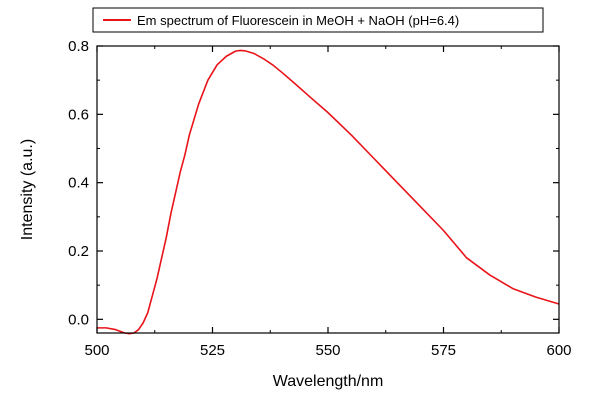 The image size is (601, 406). What do you see at coordinates (78, 114) in the screenshot?
I see `y-tick-label: 0.6` at bounding box center [78, 114].